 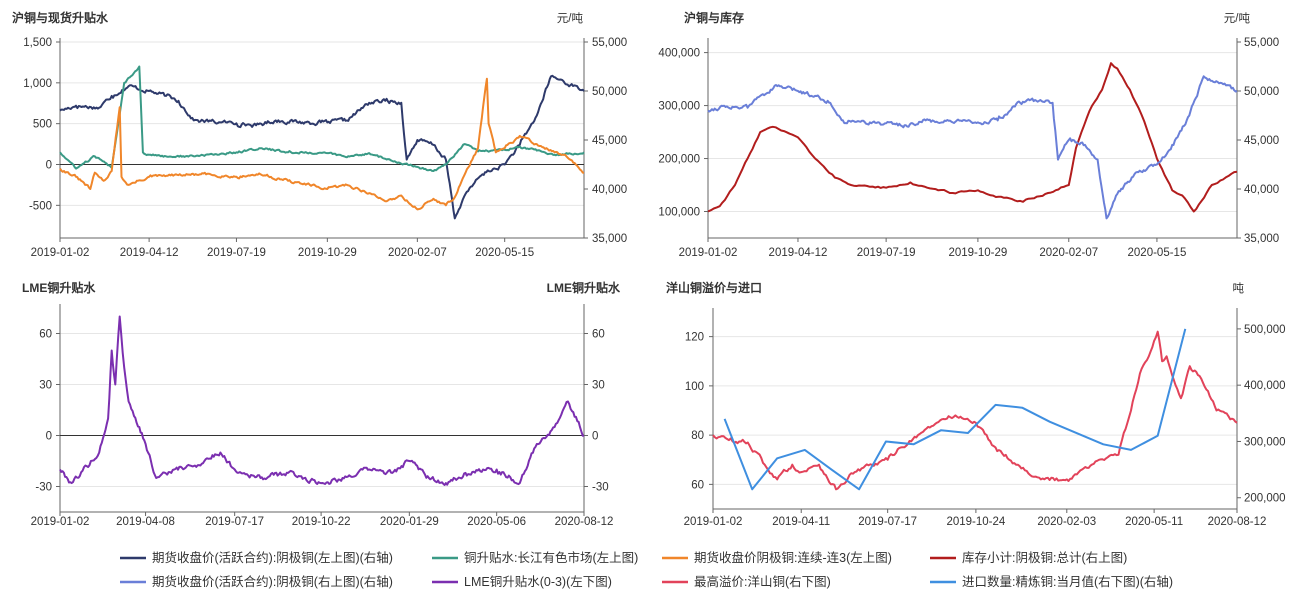 I want to click on legend-label: 铜升贴水:长江有色市场(左上图), so click(x=551, y=557).